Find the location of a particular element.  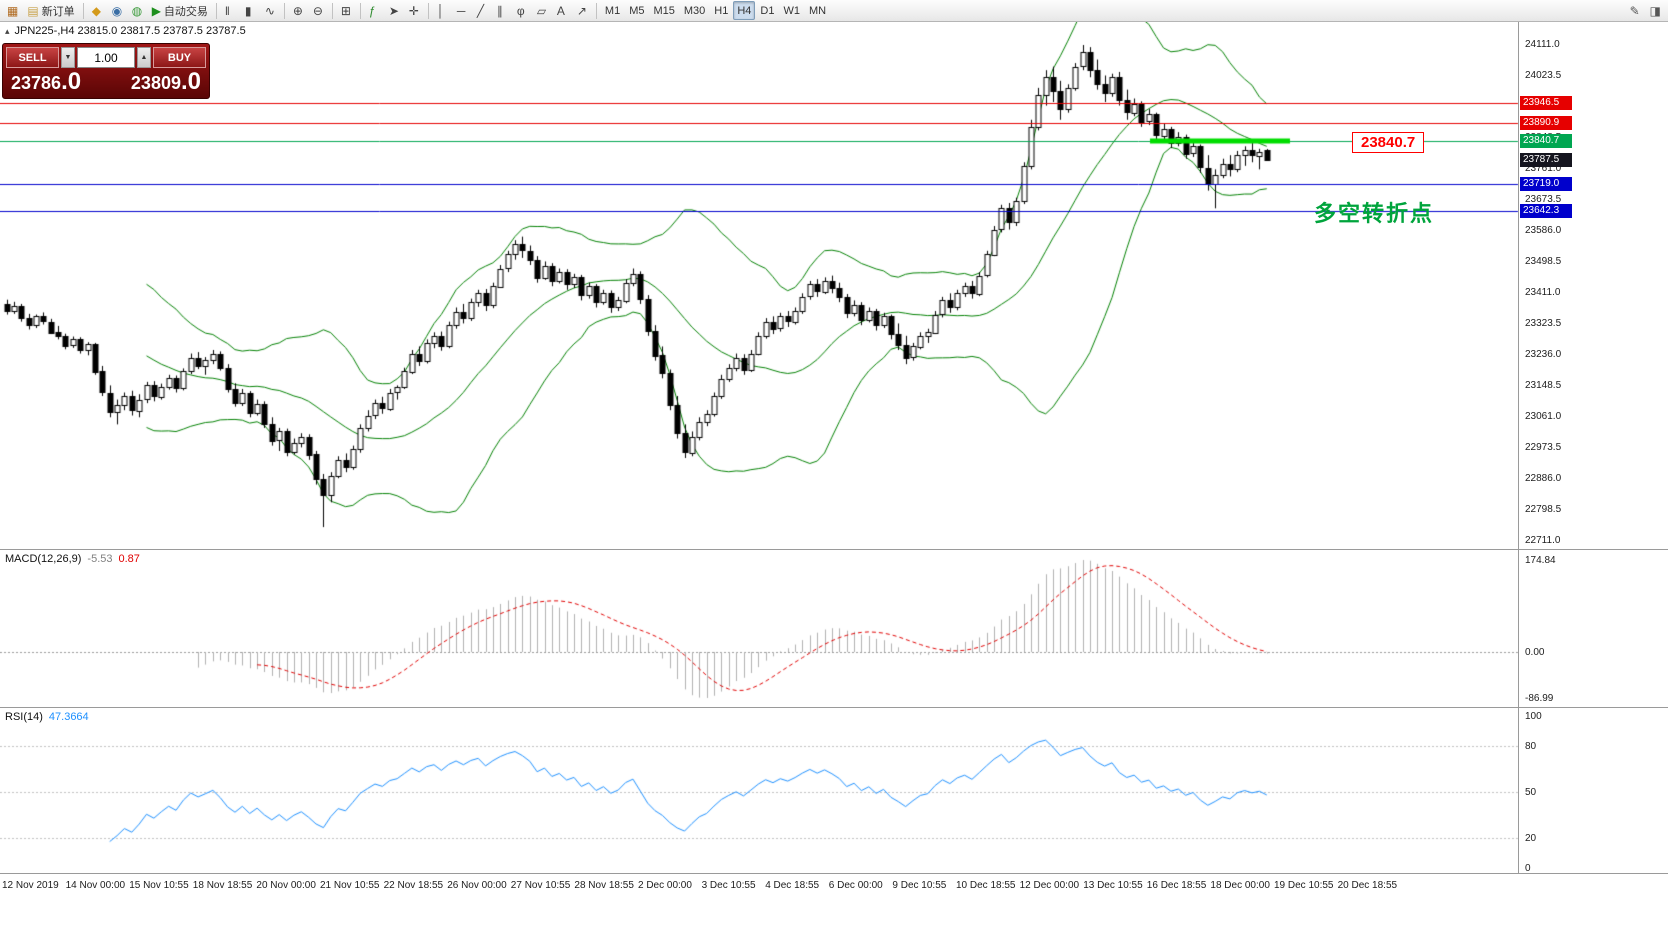

time-axis-label: 2 Dec 00:00 is located at coordinates (665, 885).